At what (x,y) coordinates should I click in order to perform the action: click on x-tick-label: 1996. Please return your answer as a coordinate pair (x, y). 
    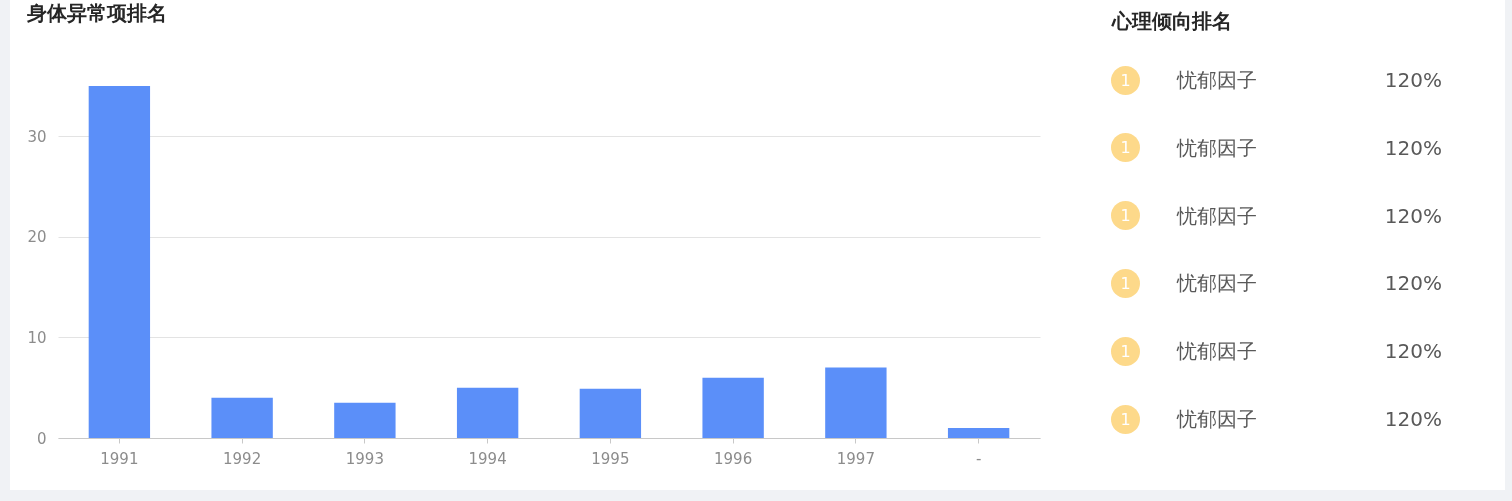
    Looking at the image, I should click on (733, 458).